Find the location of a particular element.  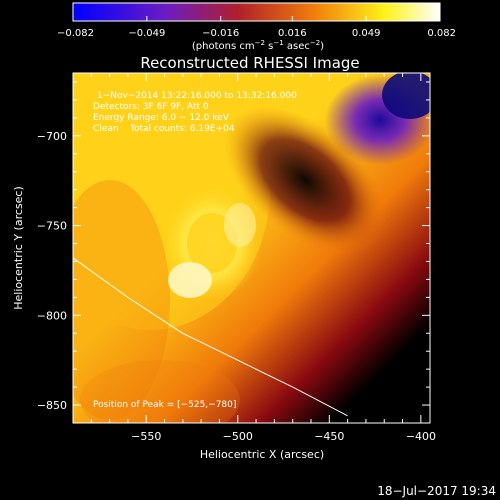

colorbar-tick-label: −0.082 is located at coordinates (75, 33).